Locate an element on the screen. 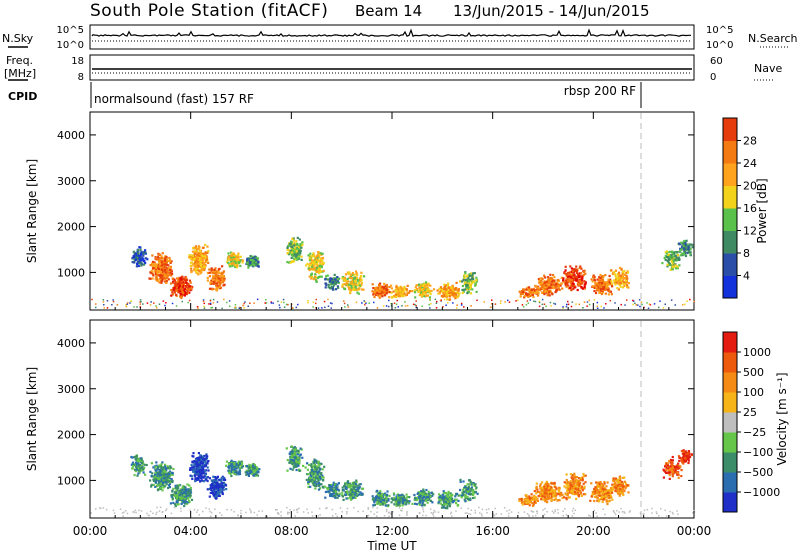  power-y-tick-label: 3000 is located at coordinates (71, 181).